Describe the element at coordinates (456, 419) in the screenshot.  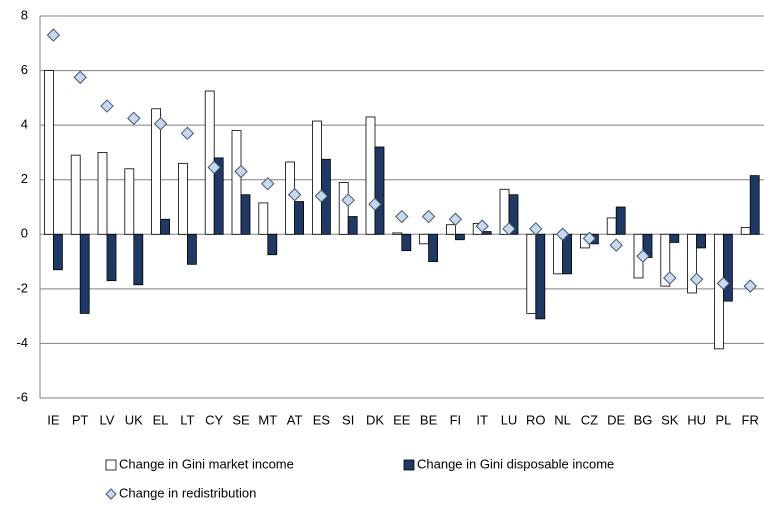
I see `x-tick-label: FI` at that location.